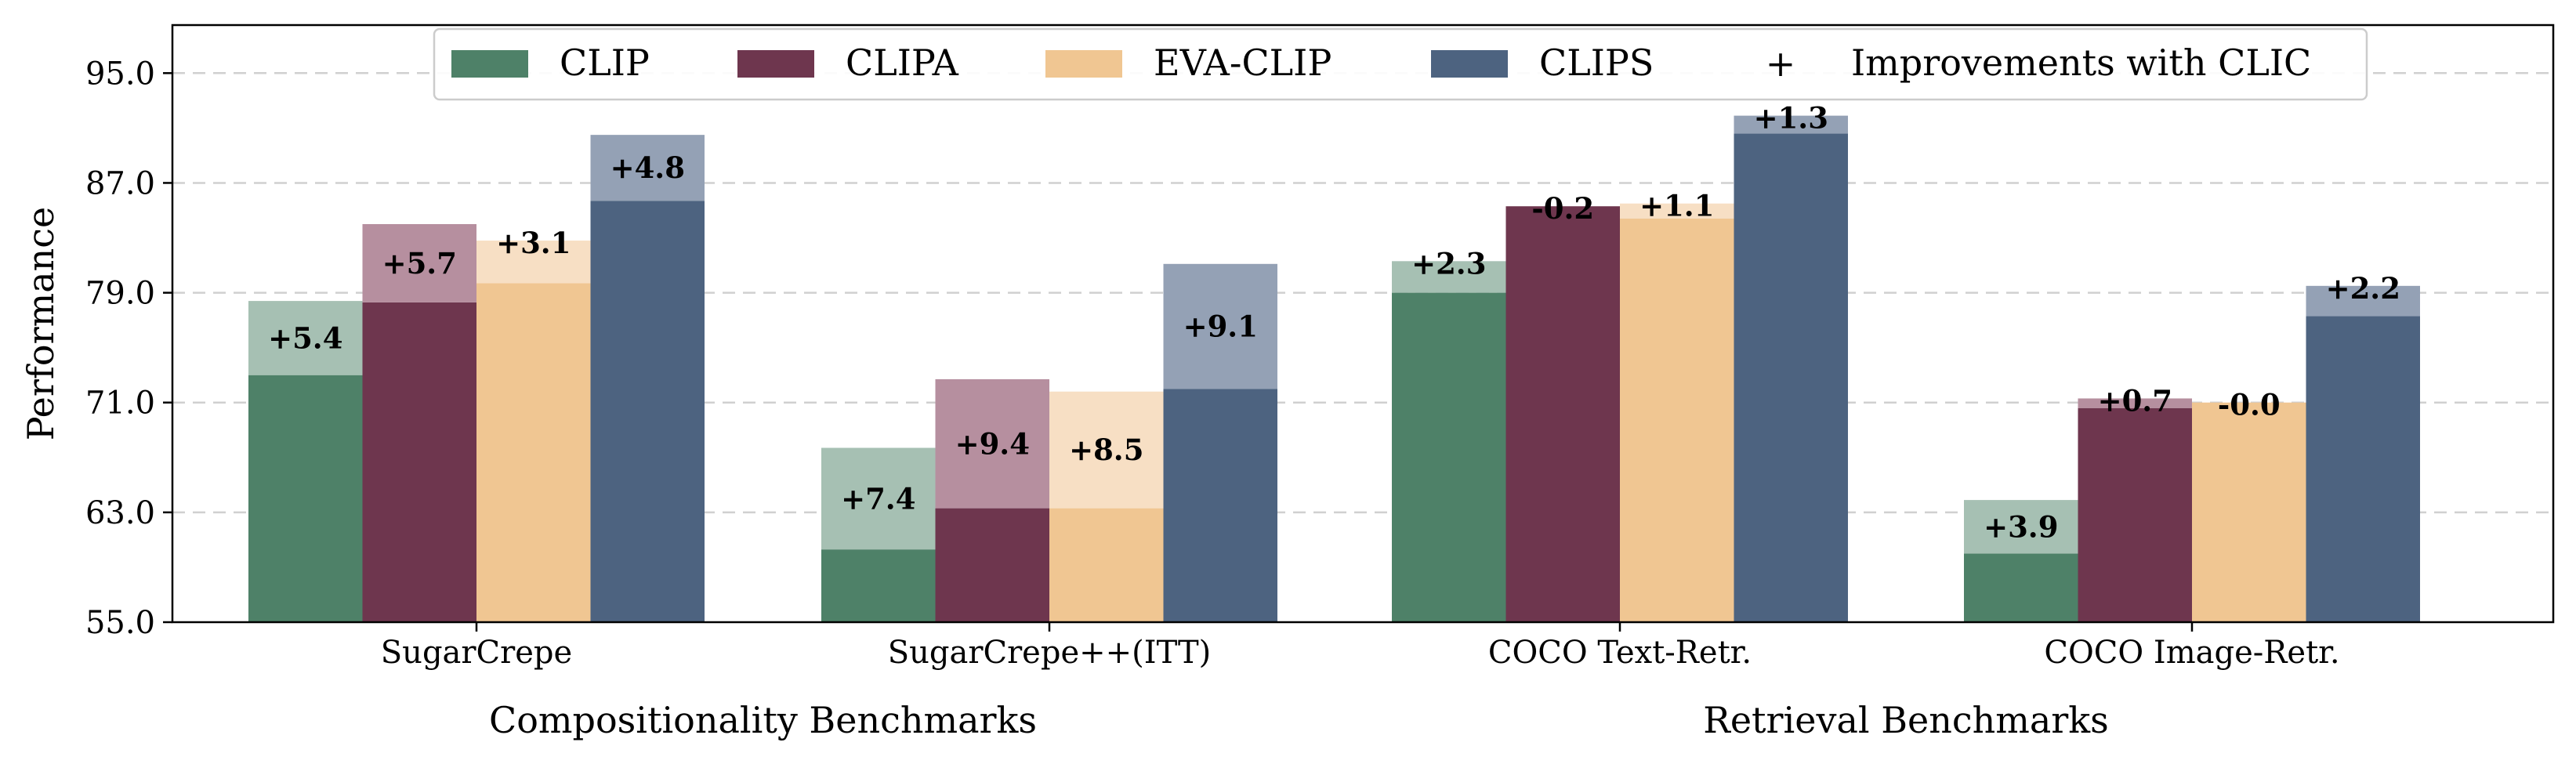 The height and width of the screenshot is (764, 2576). What do you see at coordinates (1620, 653) in the screenshot?
I see `x-tick-label: COCO Text-Retr.` at bounding box center [1620, 653].